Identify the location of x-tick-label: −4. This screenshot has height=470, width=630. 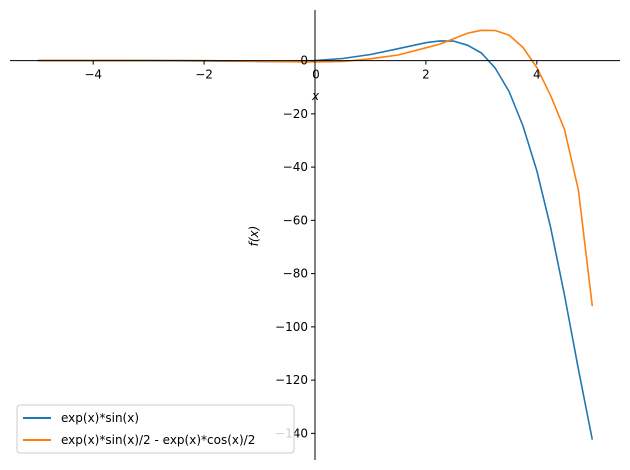
(93, 75).